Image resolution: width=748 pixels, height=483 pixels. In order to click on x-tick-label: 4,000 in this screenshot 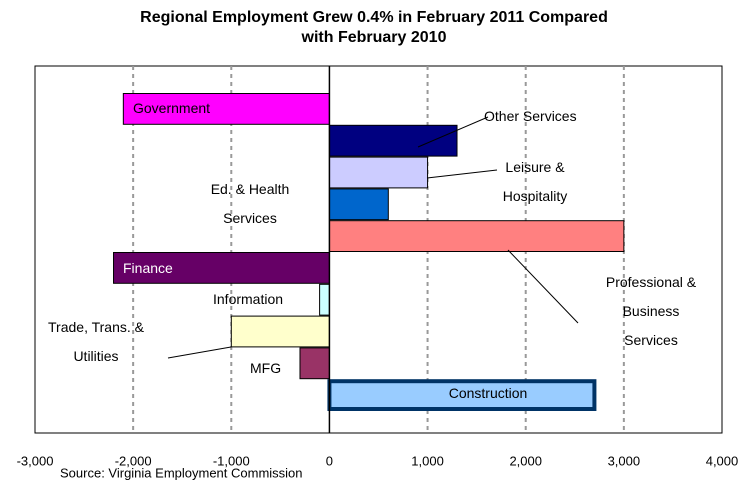, I will do `click(722, 460)`.